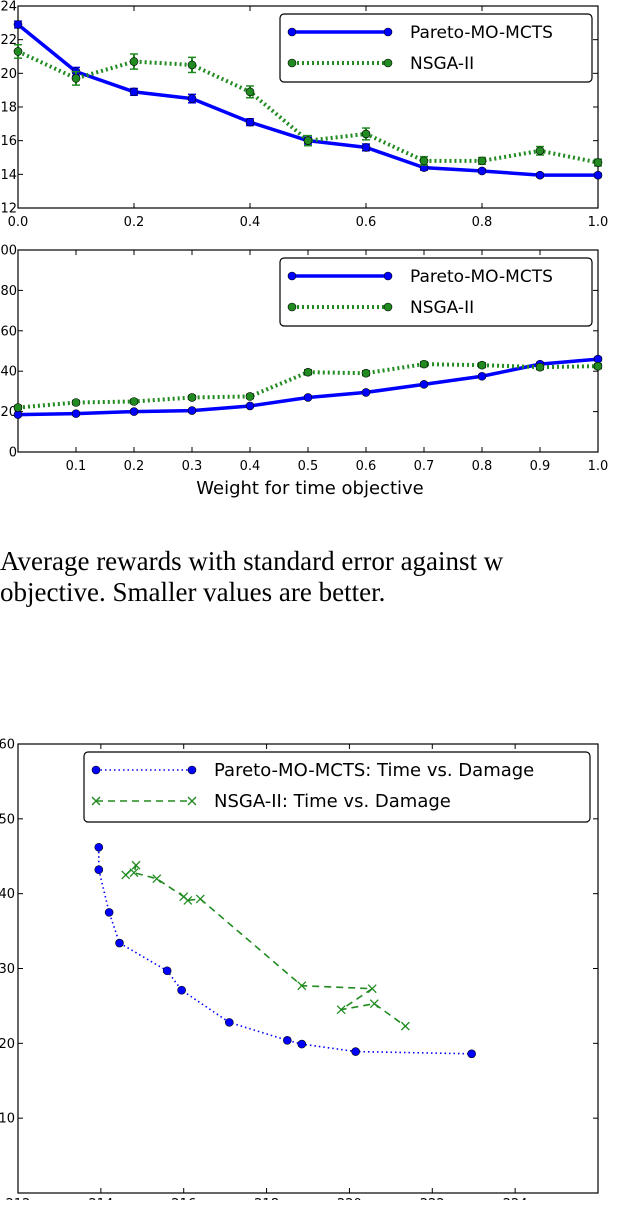 This screenshot has width=622, height=1205. What do you see at coordinates (8, 175) in the screenshot?
I see `y-tick-label: 14` at bounding box center [8, 175].